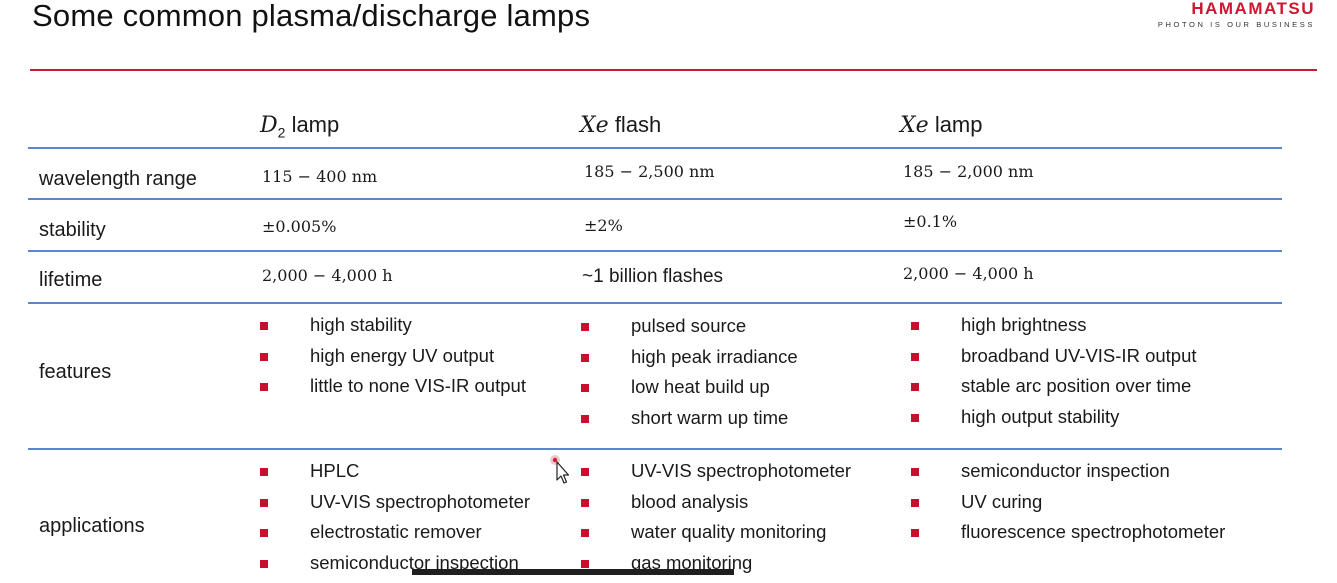  I want to click on list-item: low heat build up, so click(688, 392).